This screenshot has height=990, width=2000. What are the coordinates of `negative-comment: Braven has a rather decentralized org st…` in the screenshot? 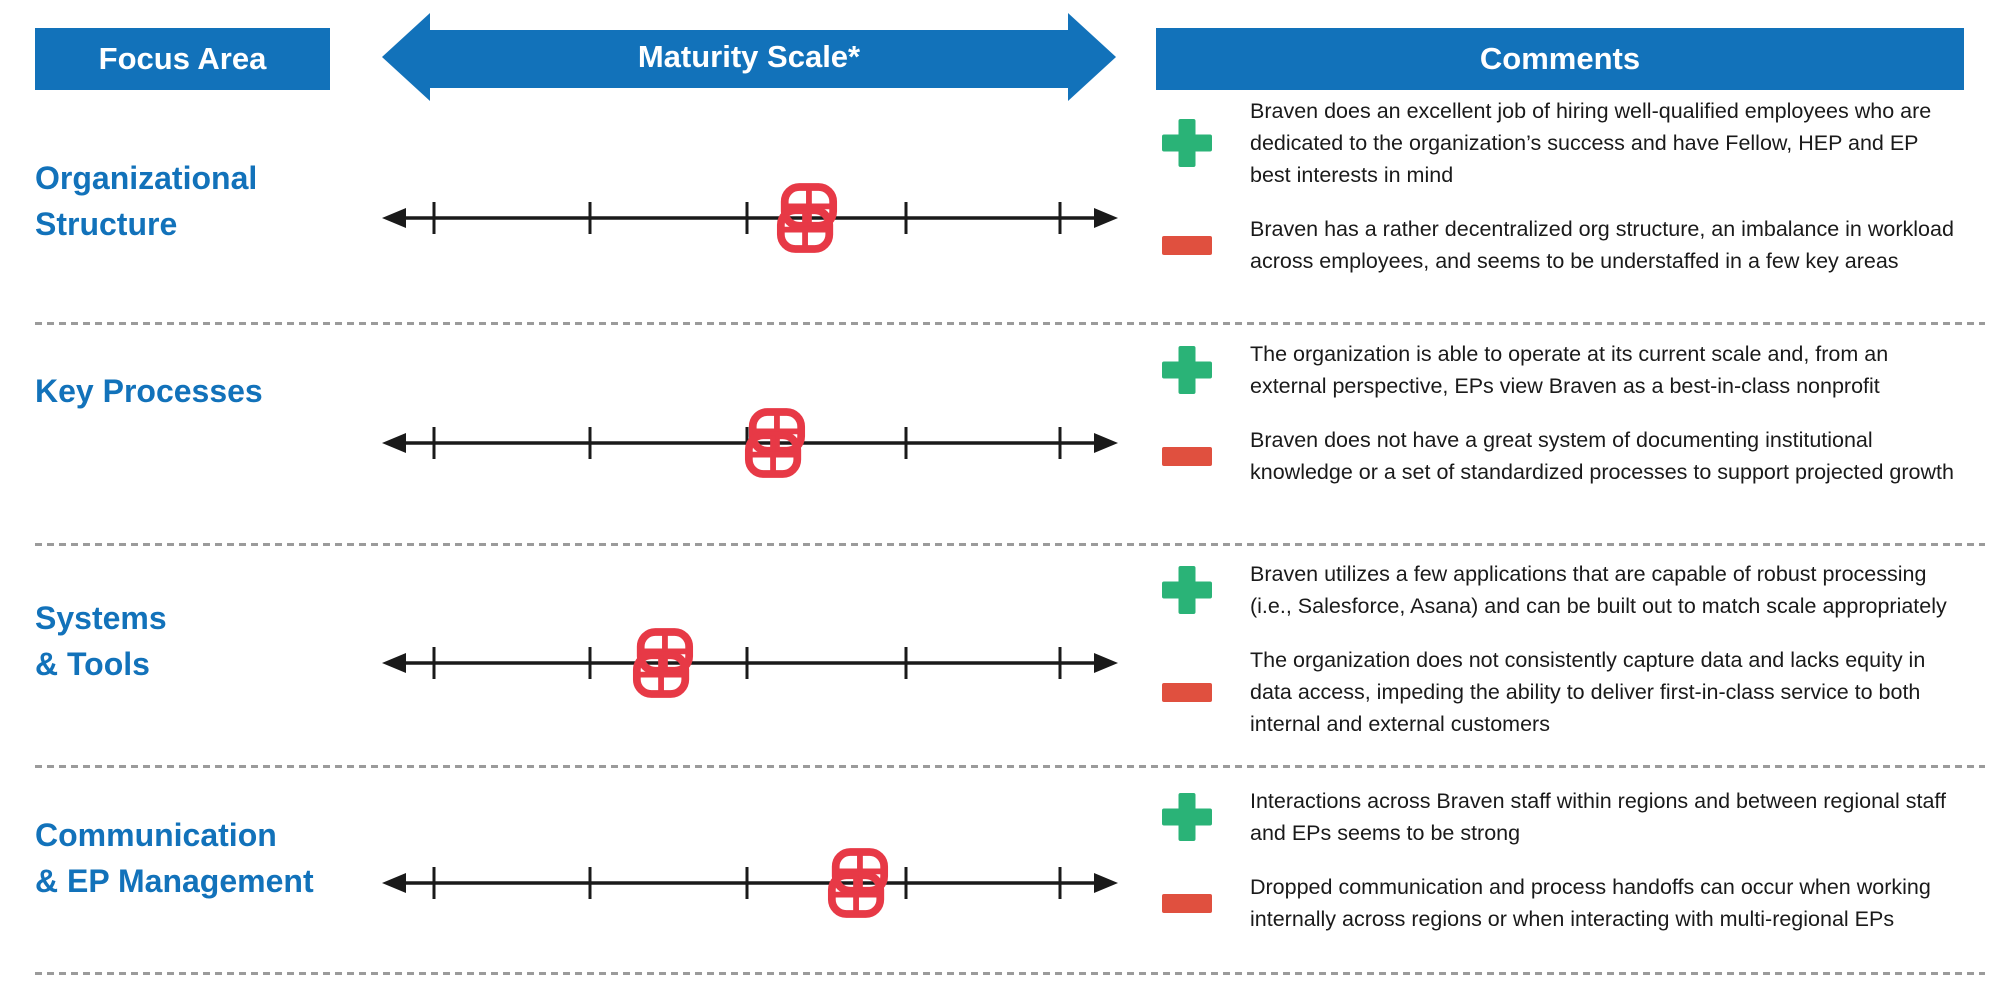 It's located at (1565, 245).